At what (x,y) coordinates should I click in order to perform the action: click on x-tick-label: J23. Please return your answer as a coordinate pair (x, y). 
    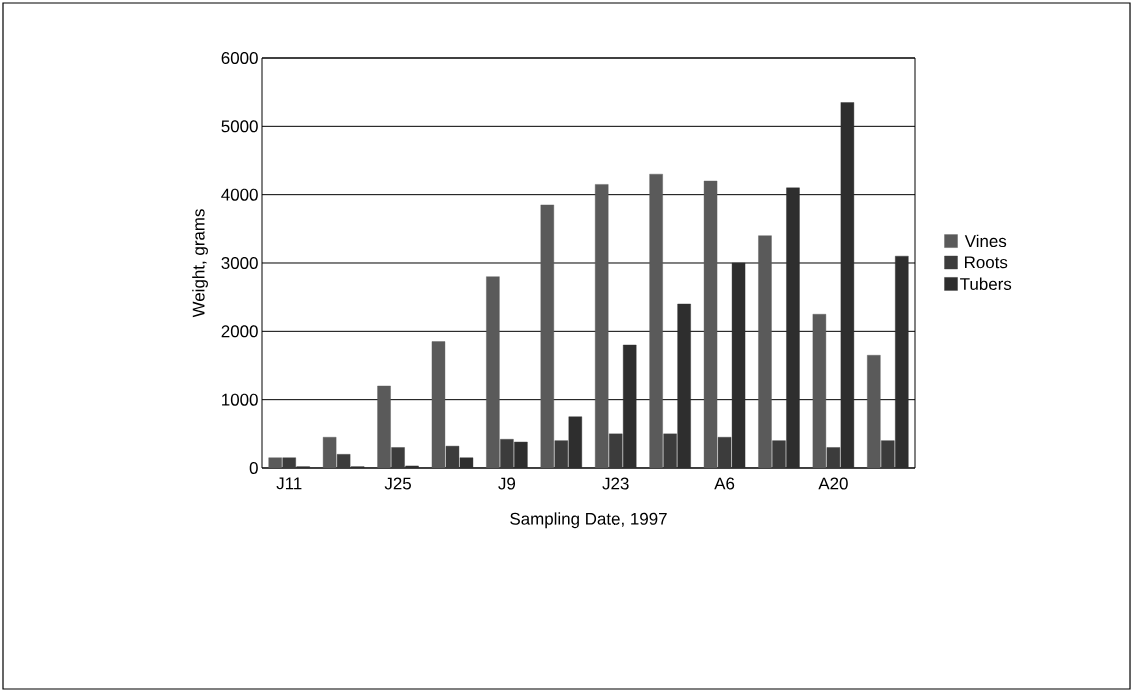
    Looking at the image, I should click on (615, 483).